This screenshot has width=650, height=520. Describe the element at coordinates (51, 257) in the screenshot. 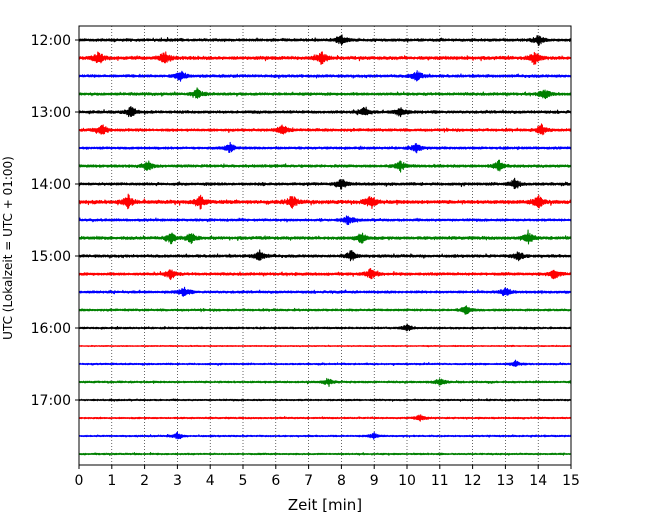

I see `y-tick-label: 15:00` at that location.